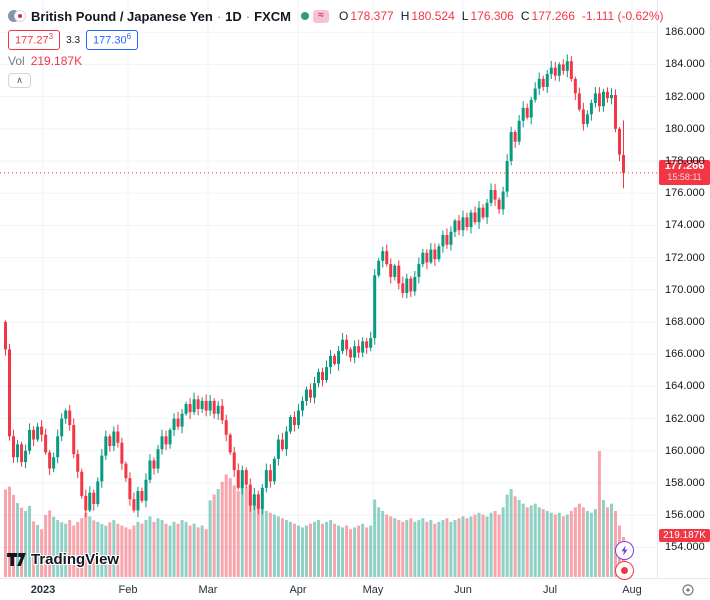  What do you see at coordinates (75, 559) in the screenshot?
I see `watermark-text: TradingView` at bounding box center [75, 559].